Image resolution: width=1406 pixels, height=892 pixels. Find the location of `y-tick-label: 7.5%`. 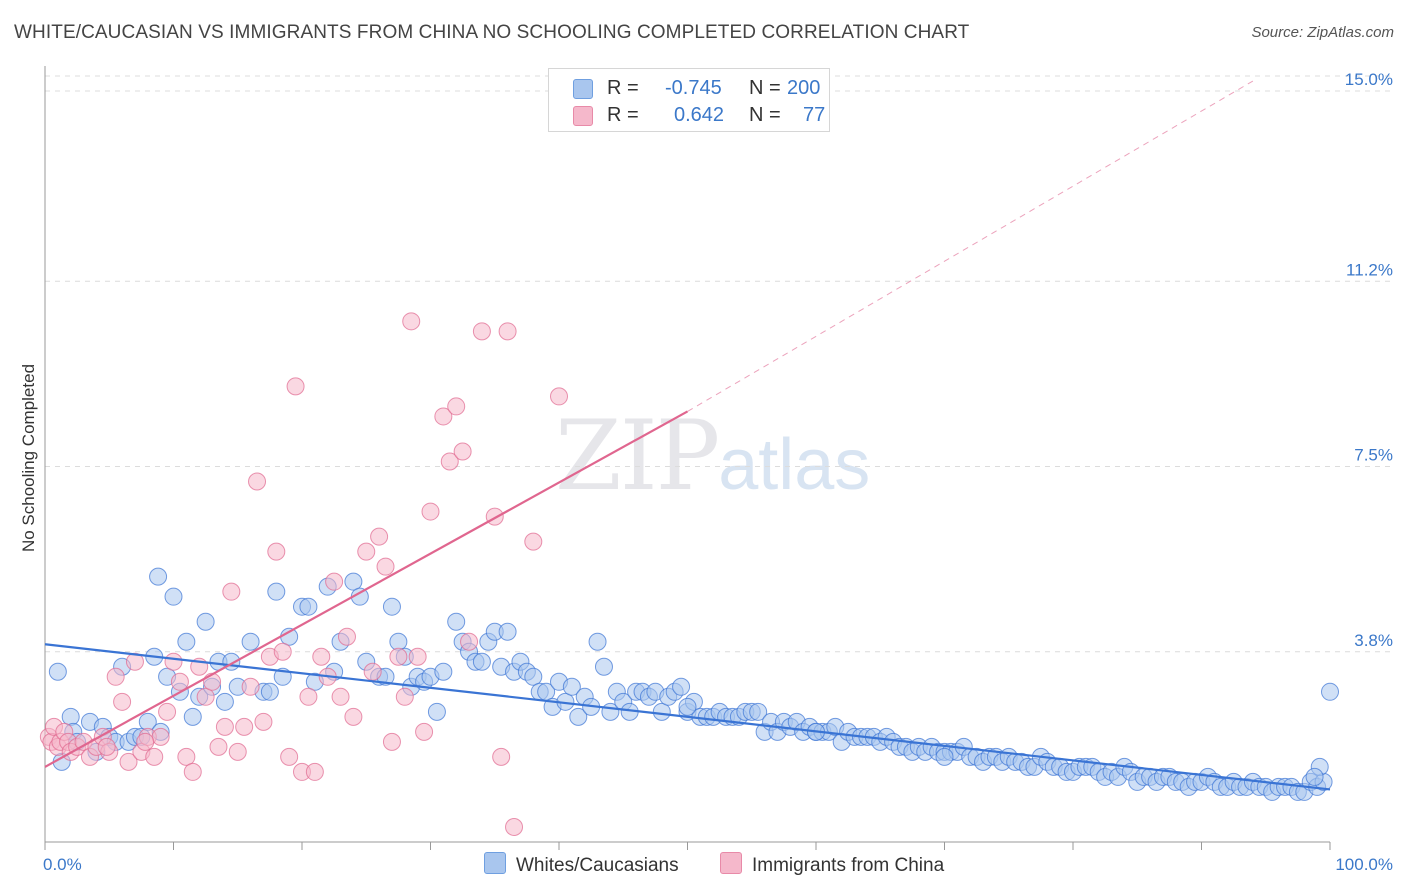

y-tick-label: 7.5% is located at coordinates (1373, 455).